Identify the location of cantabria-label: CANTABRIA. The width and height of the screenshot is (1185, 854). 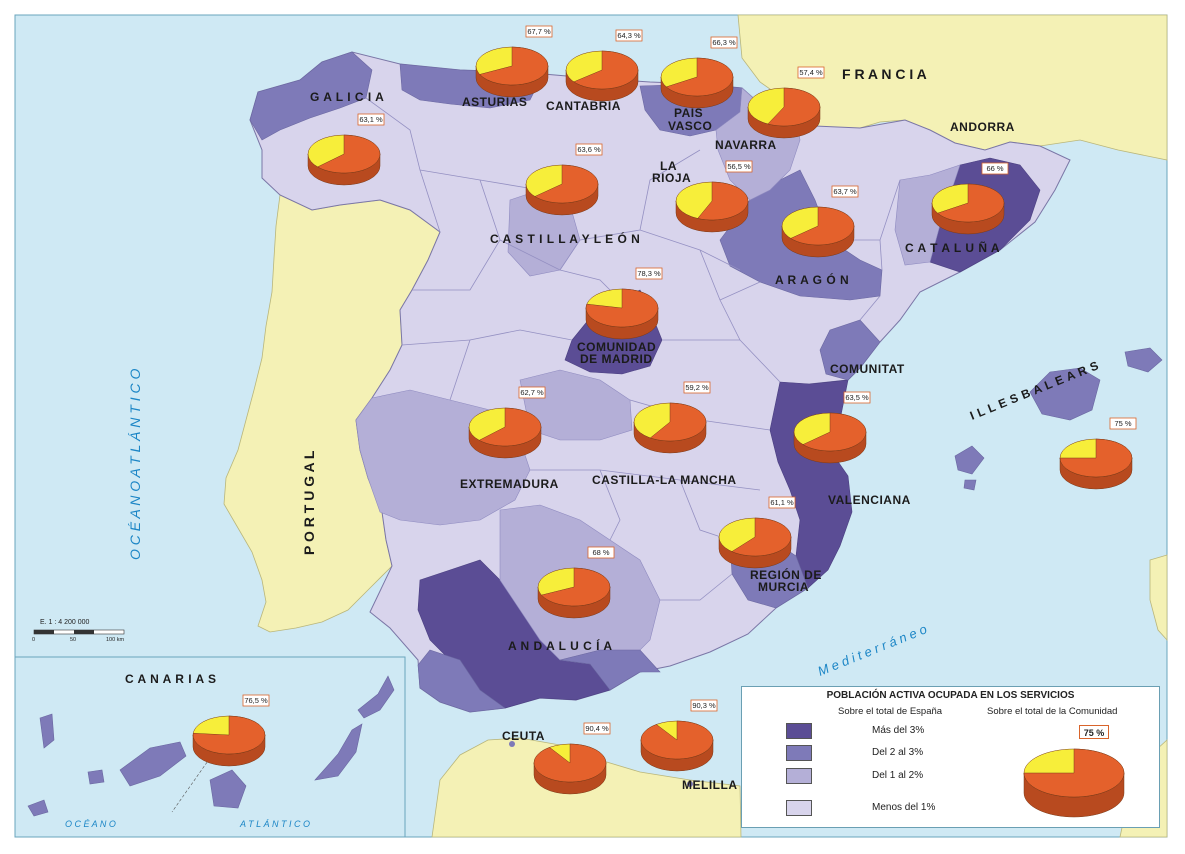
(583, 106).